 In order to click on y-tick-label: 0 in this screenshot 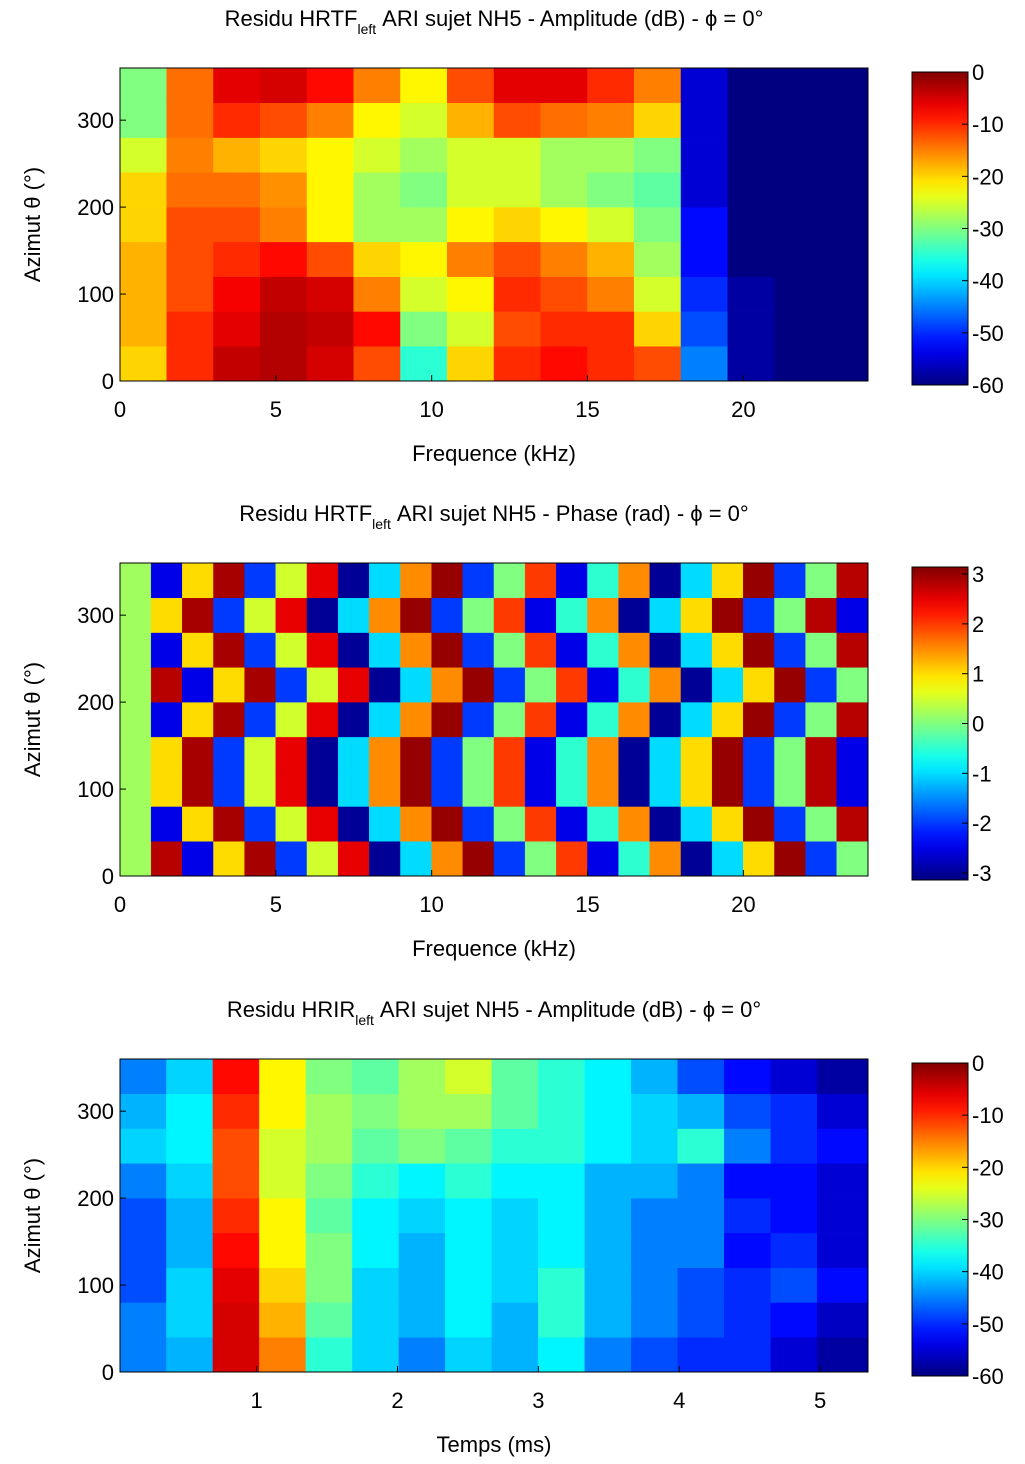, I will do `click(108, 381)`.